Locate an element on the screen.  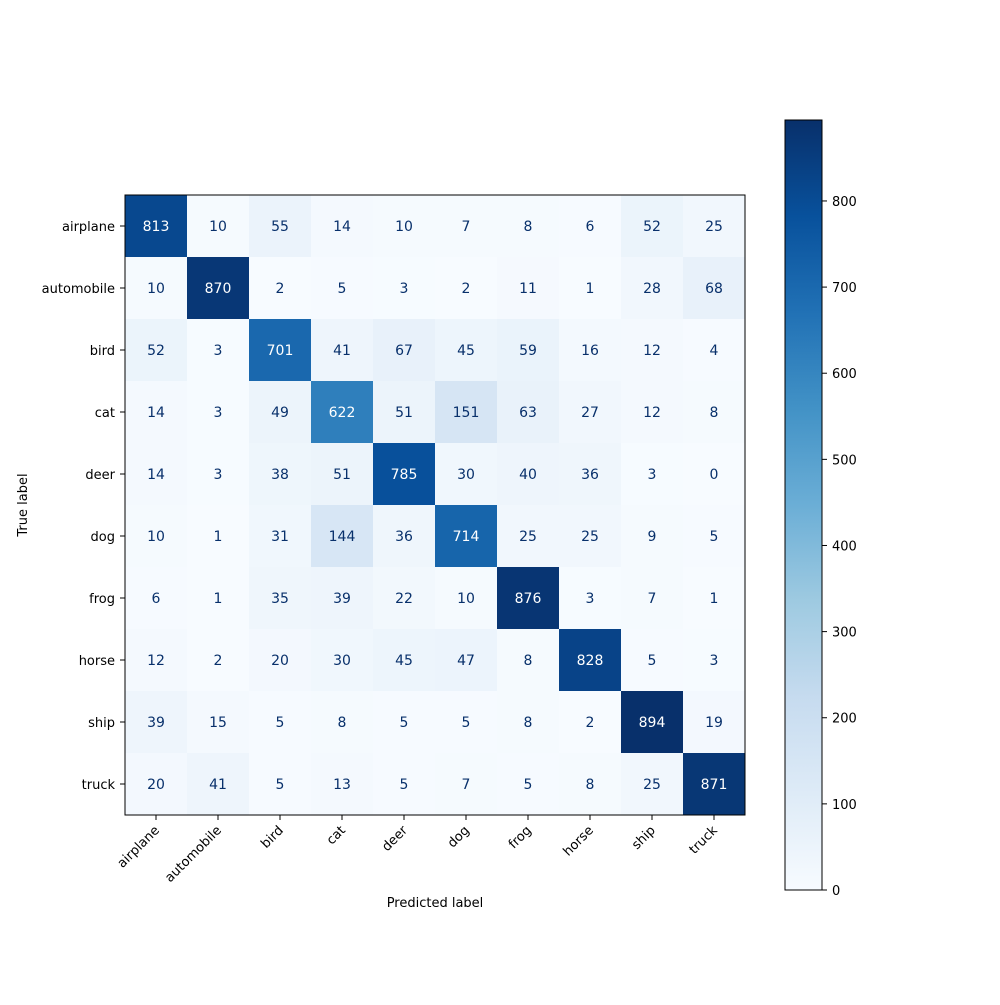
y-tick-label: horse is located at coordinates (97, 661).